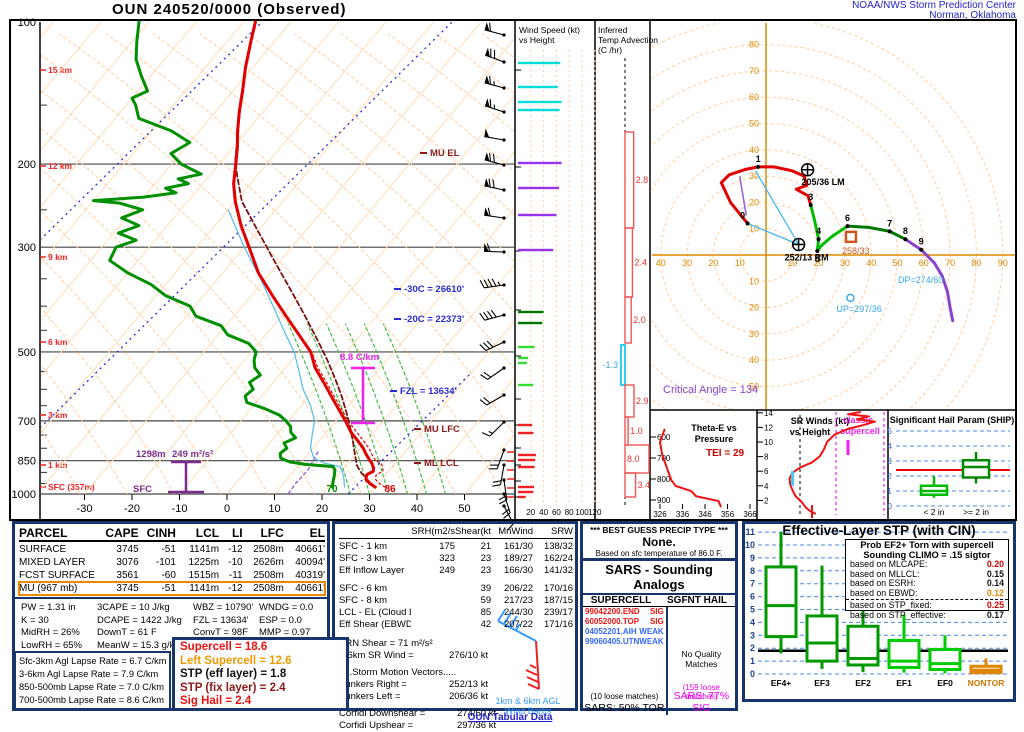 The image size is (1024, 732). Describe the element at coordinates (304, 562) in the screenshot. I see `table-row: 40094'` at that location.